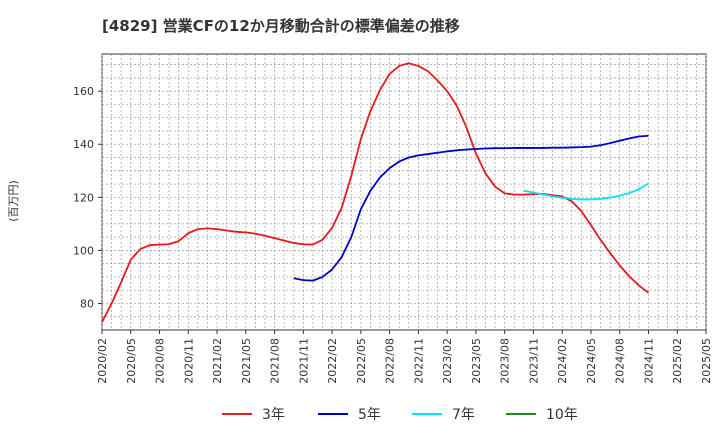 The width and height of the screenshot is (720, 444). What do you see at coordinates (447, 361) in the screenshot?
I see `x-tick-label: 2023/02` at bounding box center [447, 361].